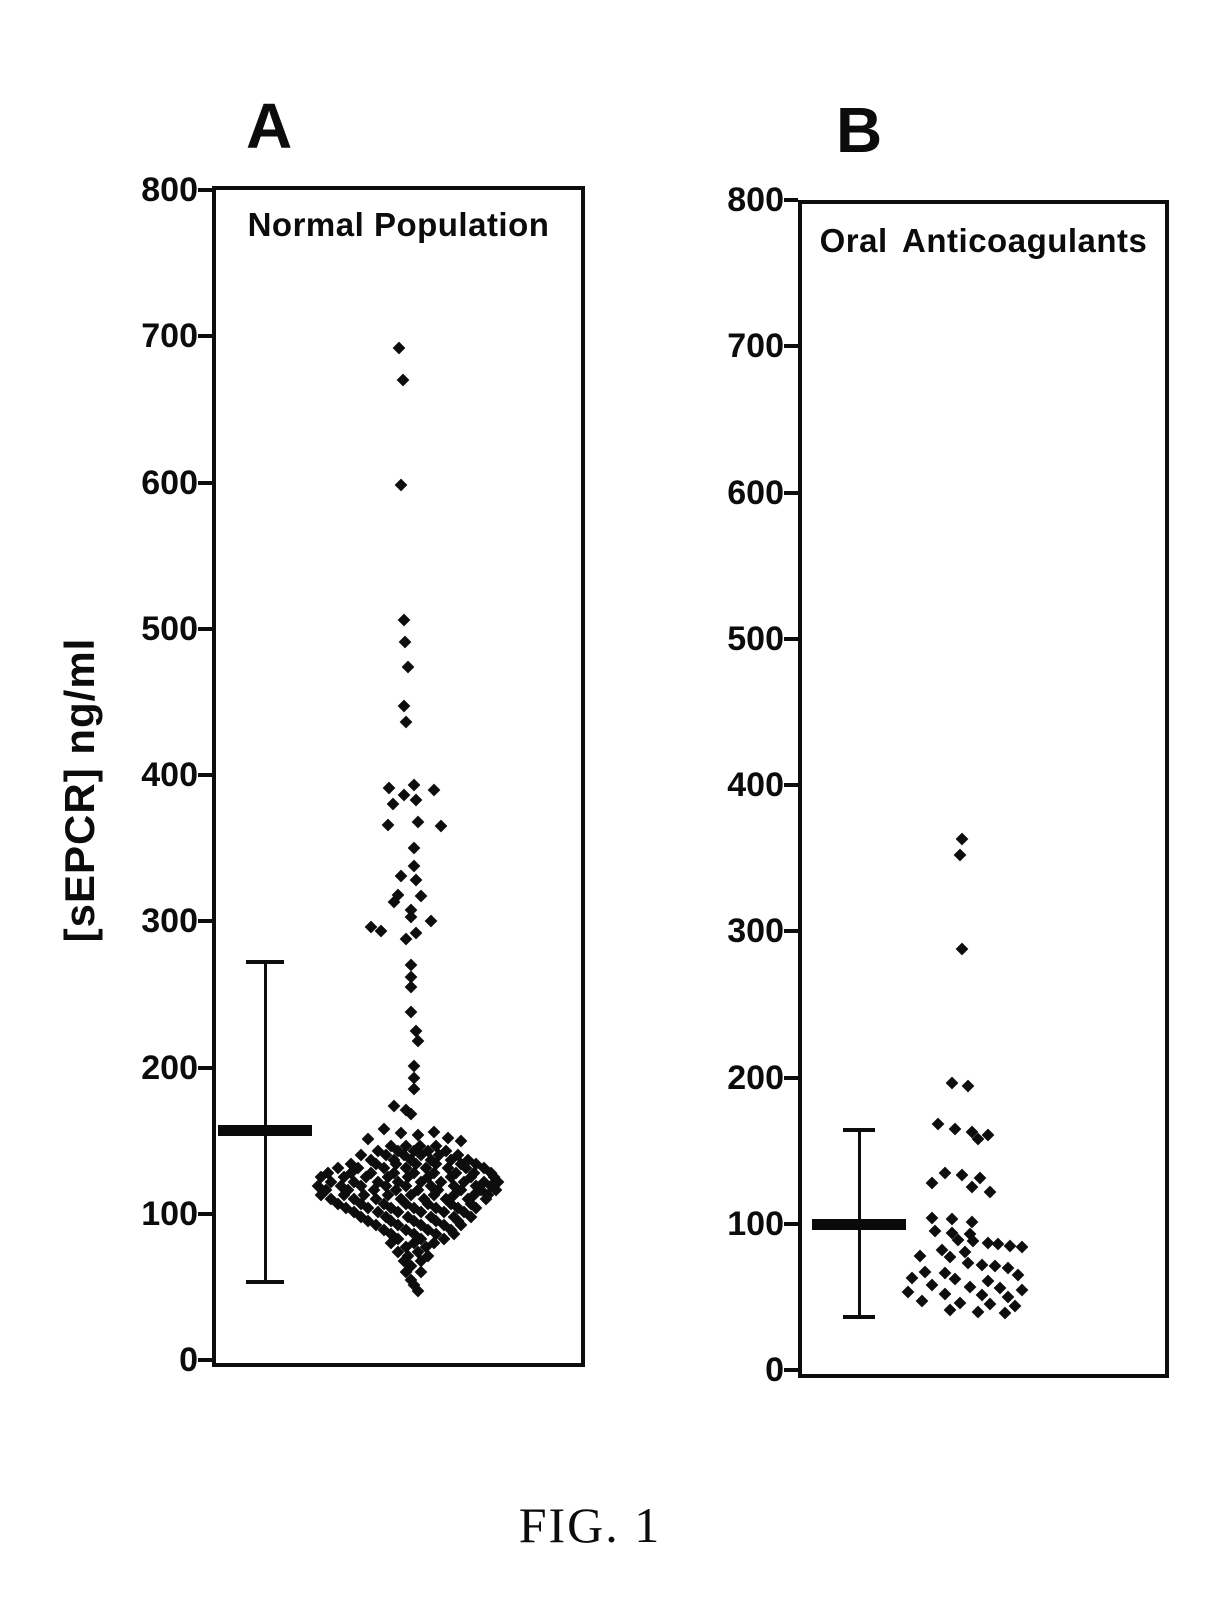 This screenshot has height=1605, width=1228. What do you see at coordinates (79, 790) in the screenshot?
I see `y-axis-title: [sEPCR] ng/ml` at bounding box center [79, 790].